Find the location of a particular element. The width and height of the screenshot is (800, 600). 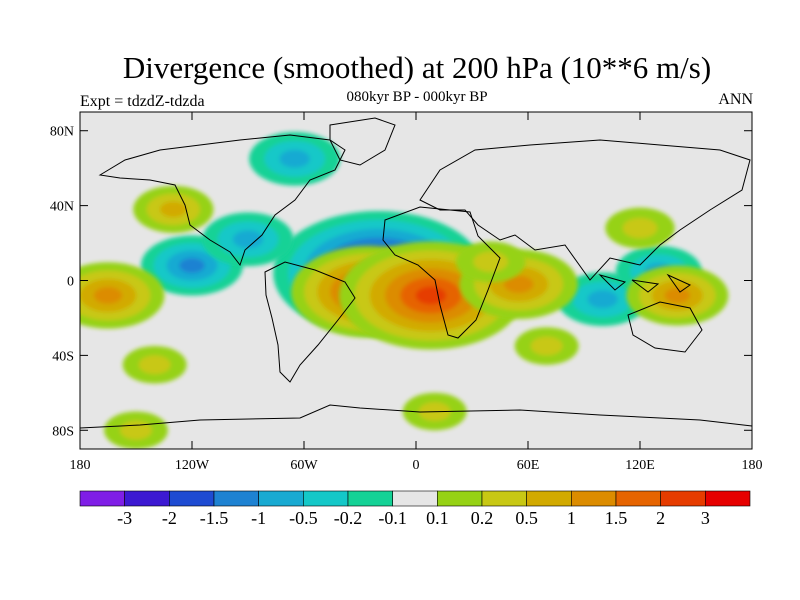

coast-north-america is located at coordinates (222, 200).